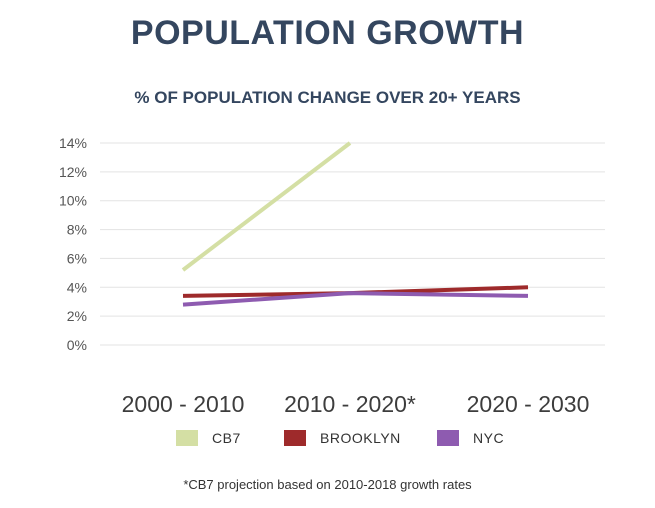  I want to click on y-tick-label: 14%, so click(73, 143).